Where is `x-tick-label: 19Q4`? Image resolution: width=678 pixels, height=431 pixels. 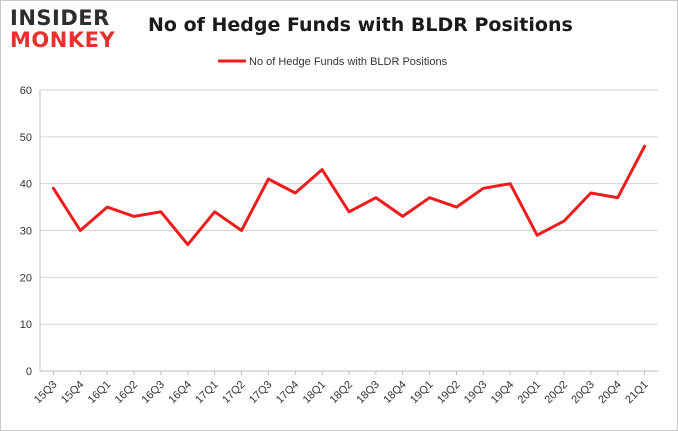
x-tick-label: 19Q4 is located at coordinates (503, 393).